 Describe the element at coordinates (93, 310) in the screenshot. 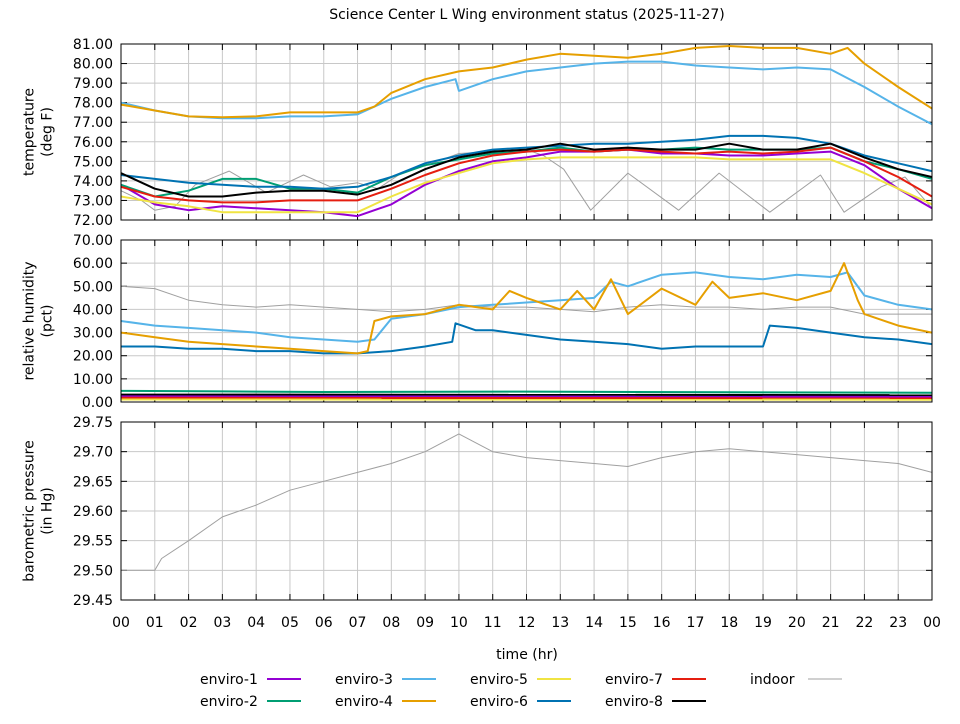

I see `y-tick-label: 40.00` at that location.